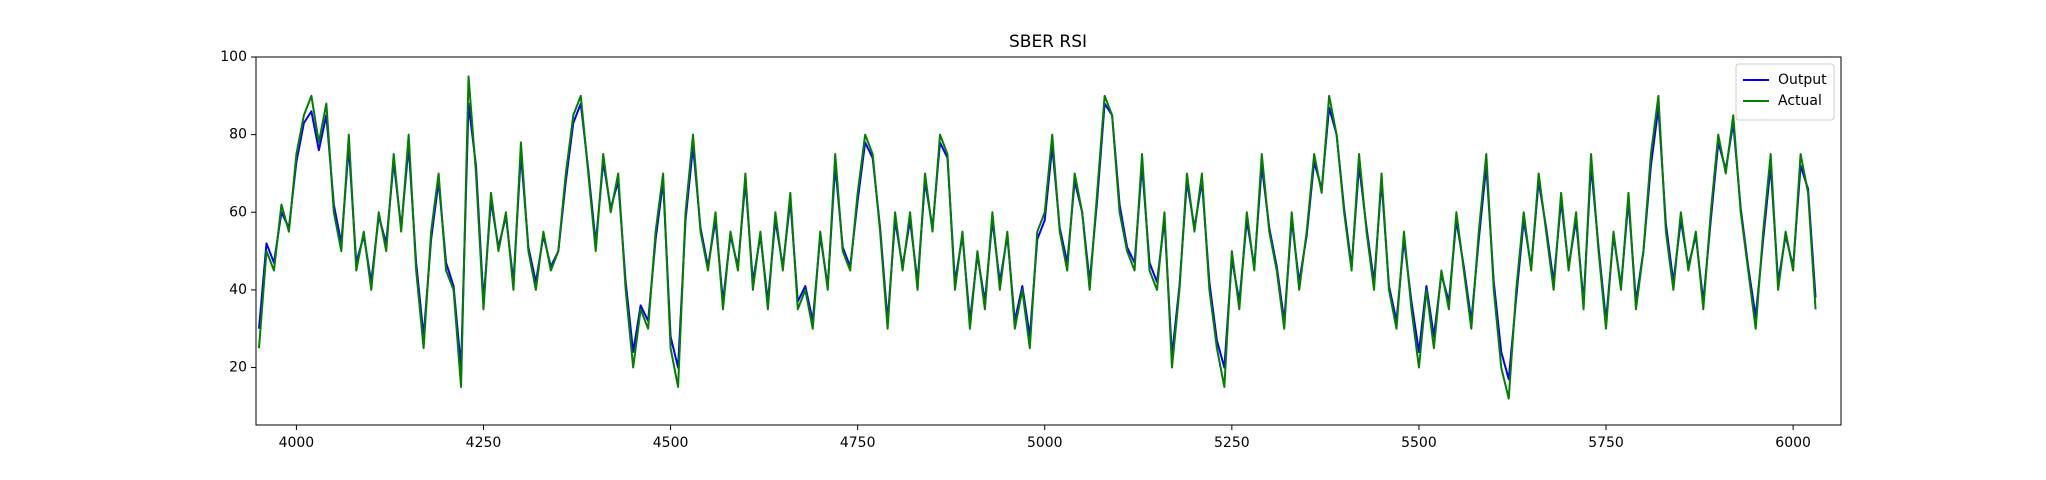  What do you see at coordinates (1606, 443) in the screenshot?
I see `x-tick-label: 5750` at bounding box center [1606, 443].